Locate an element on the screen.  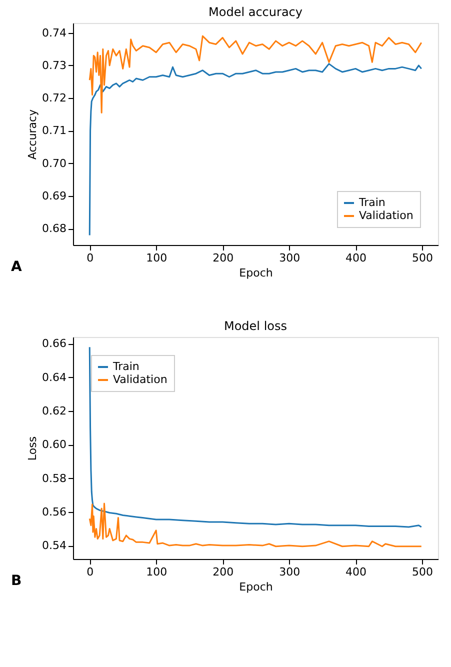
y-tick-label: 0.70 is located at coordinates (54, 163).